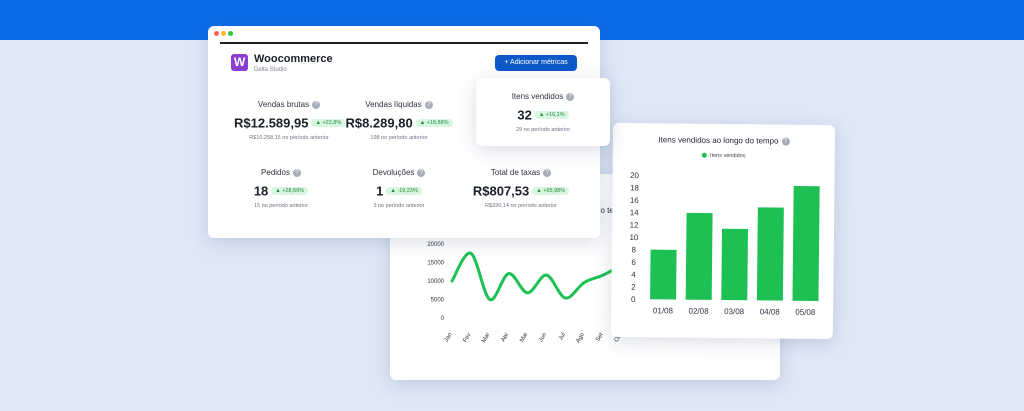 The height and width of the screenshot is (411, 1024). What do you see at coordinates (633, 287) in the screenshot?
I see `y-tick-label: 2` at bounding box center [633, 287].